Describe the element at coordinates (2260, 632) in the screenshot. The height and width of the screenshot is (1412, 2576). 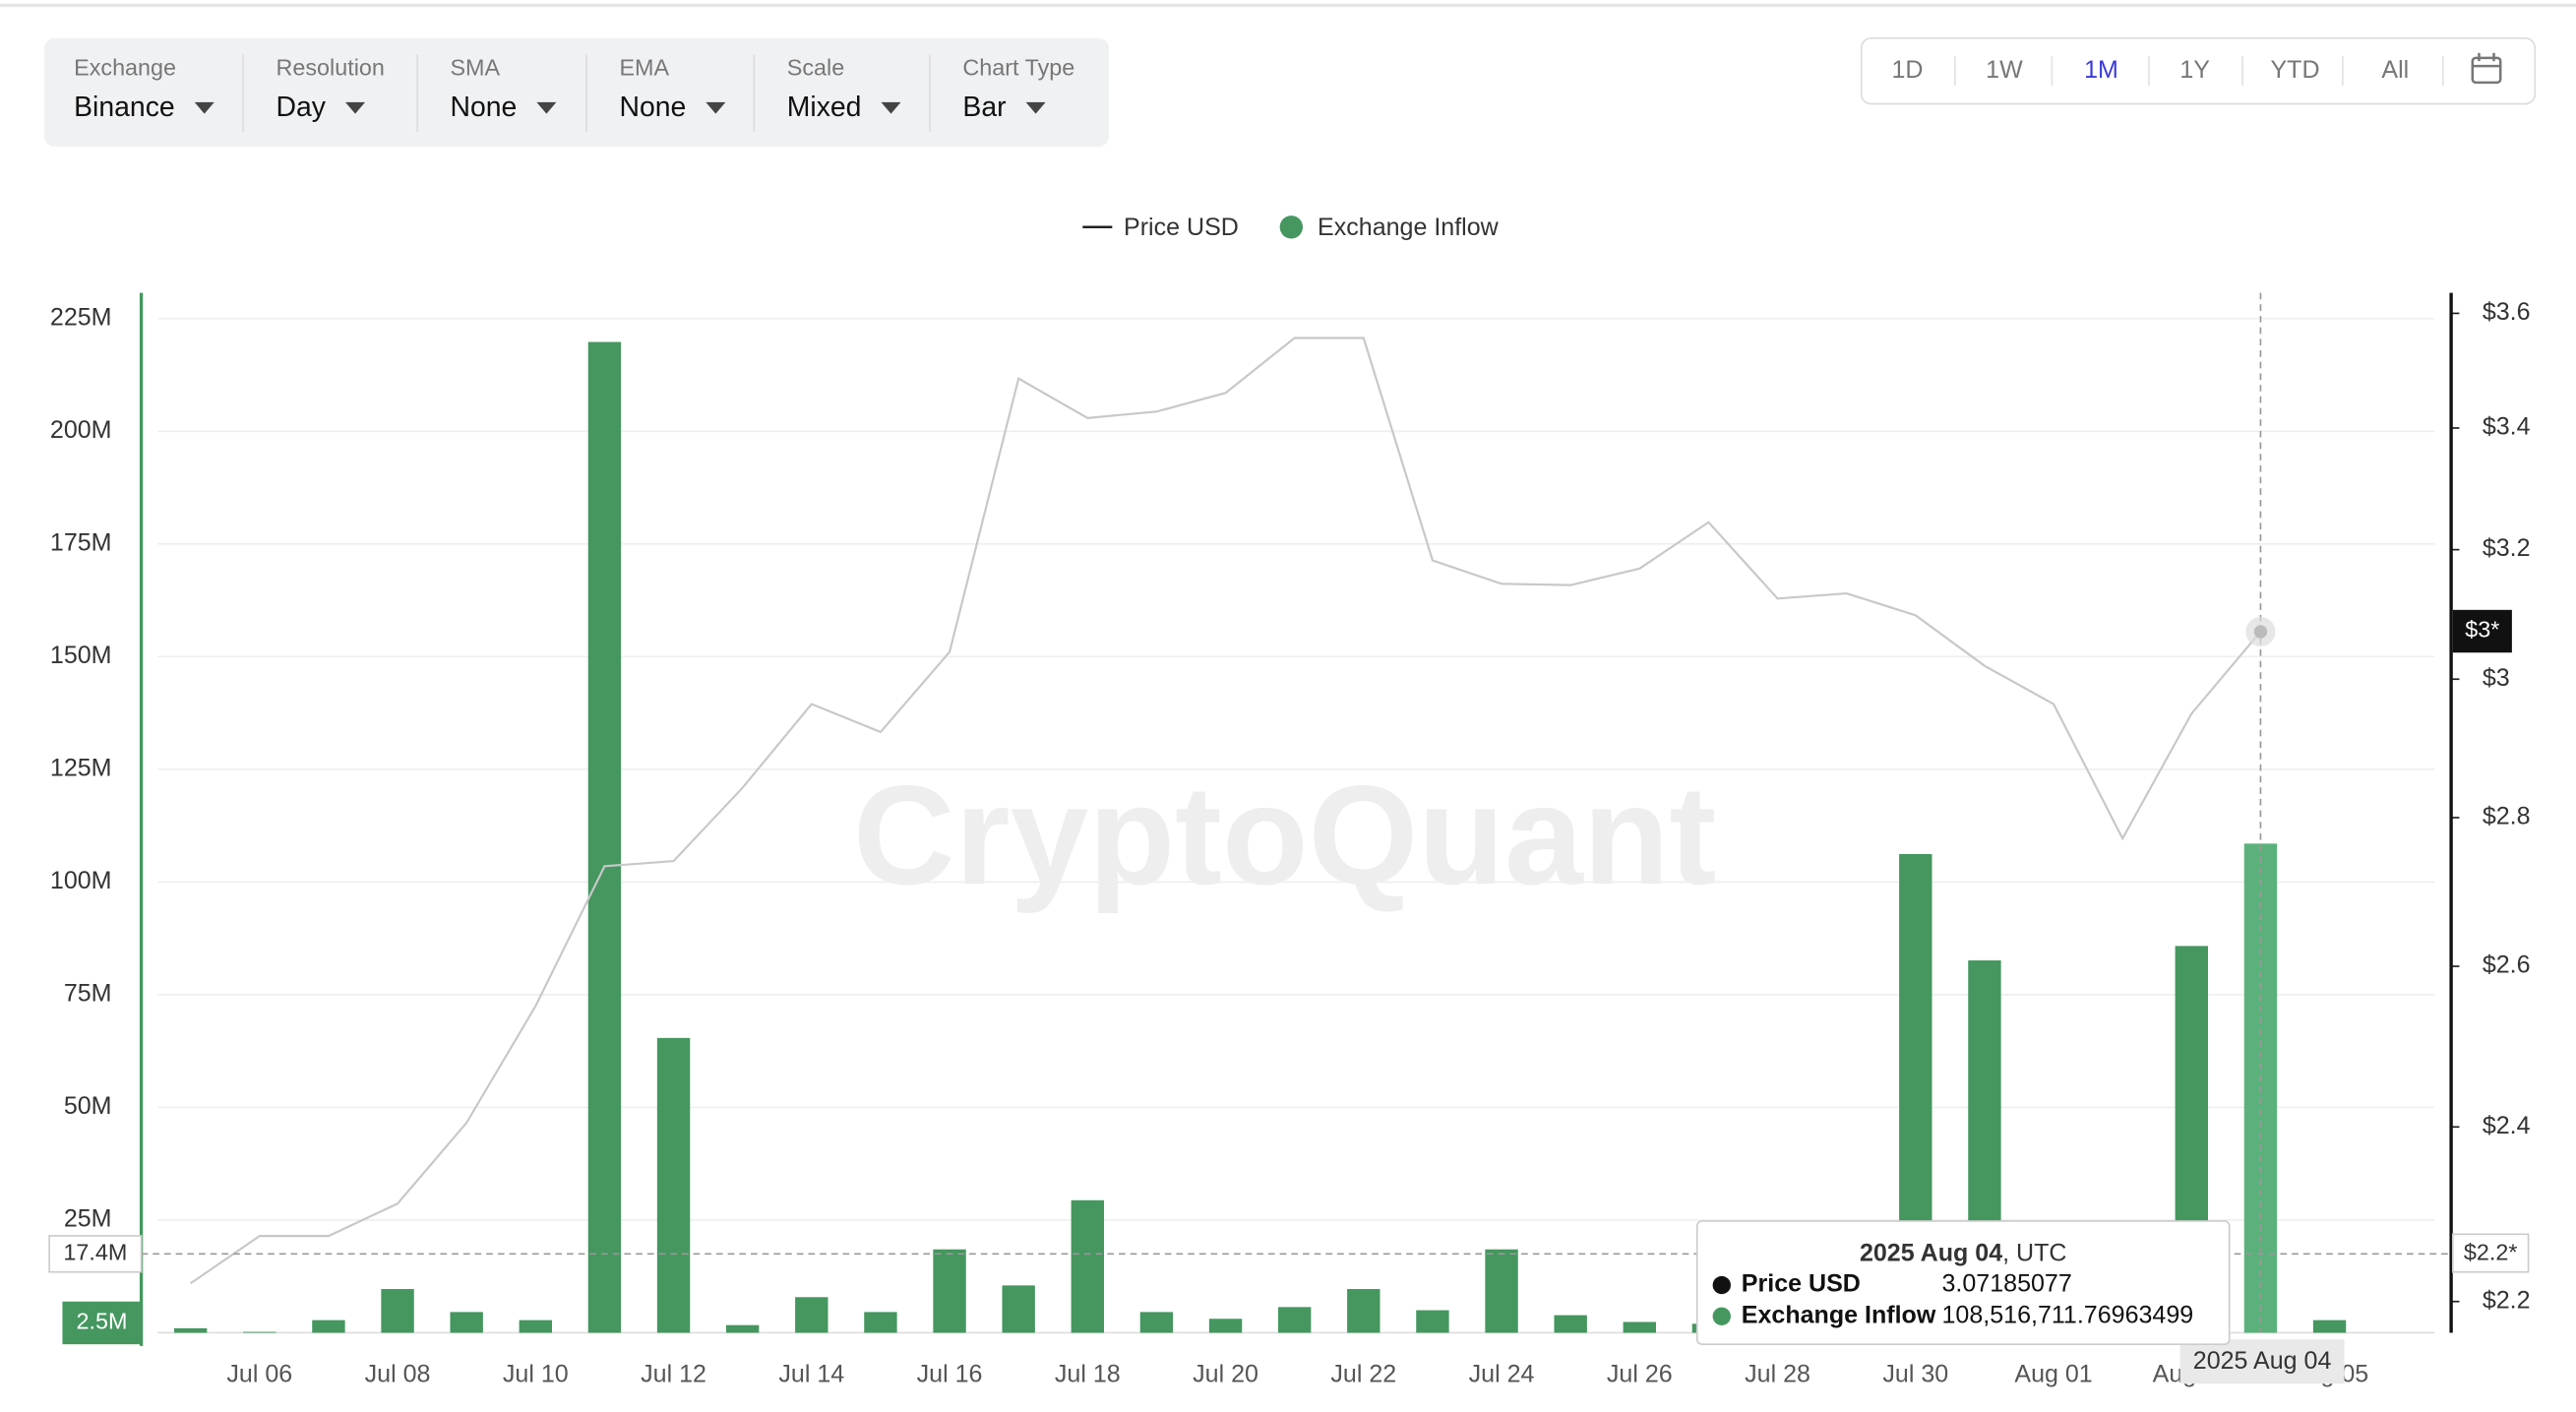
I see `hover-point` at that location.